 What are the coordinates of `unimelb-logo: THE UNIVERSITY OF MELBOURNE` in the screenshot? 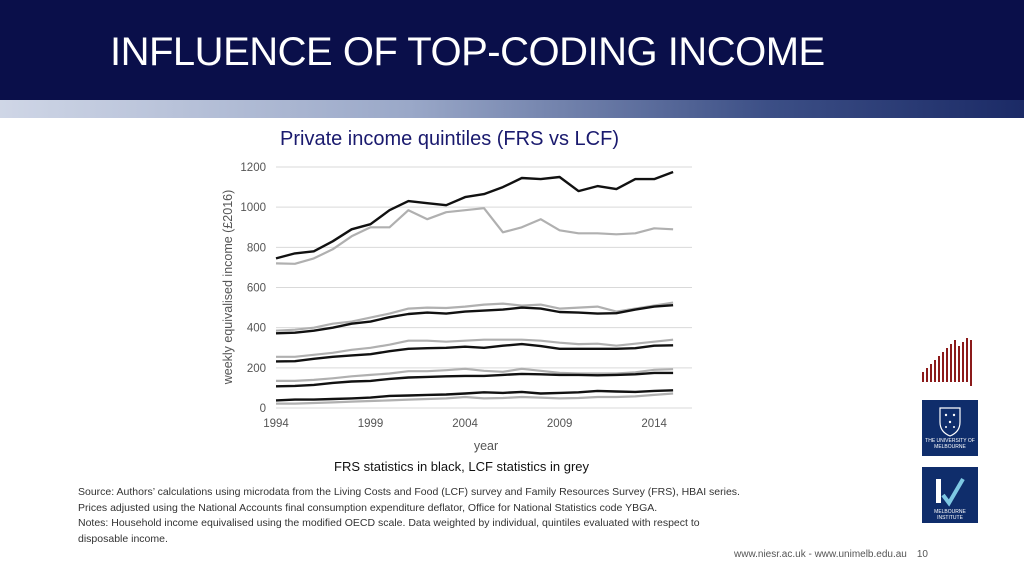 It's located at (950, 428).